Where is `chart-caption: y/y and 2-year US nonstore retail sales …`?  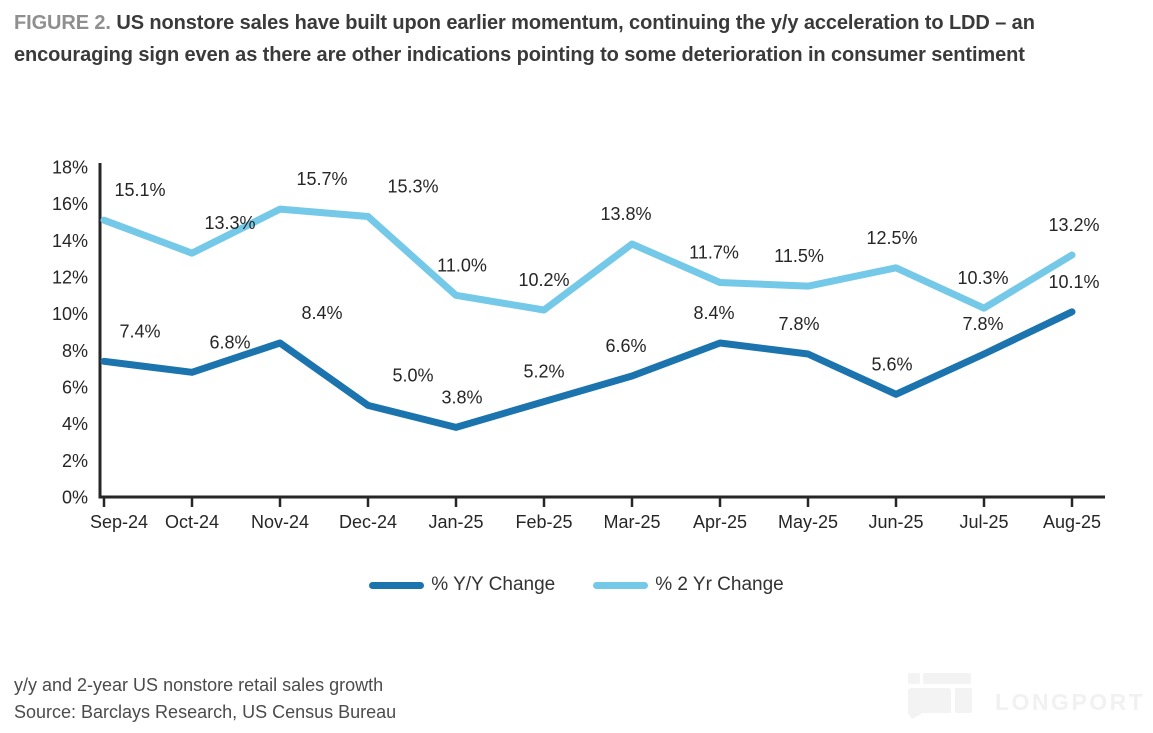
chart-caption: y/y and 2-year US nonstore retail sales … is located at coordinates (199, 685).